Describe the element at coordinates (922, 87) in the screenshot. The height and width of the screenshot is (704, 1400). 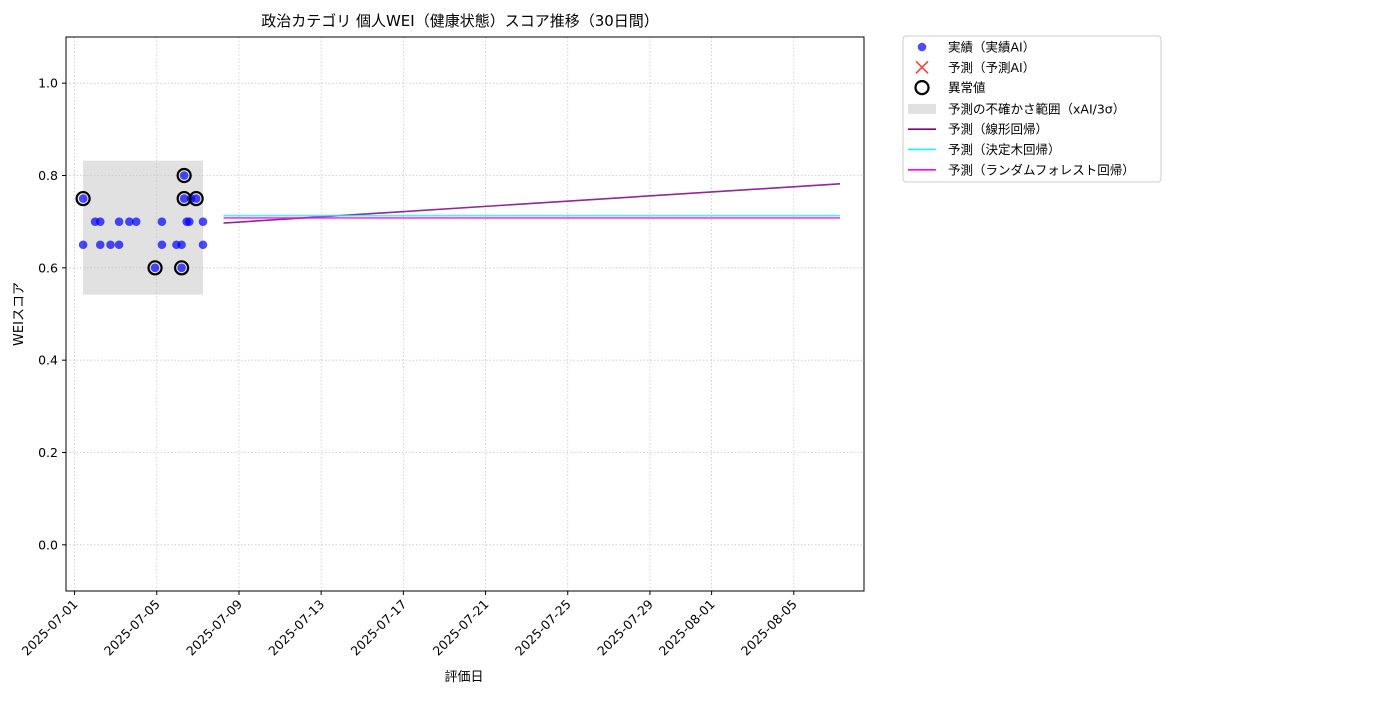
I see `legend-outlier-marker` at that location.